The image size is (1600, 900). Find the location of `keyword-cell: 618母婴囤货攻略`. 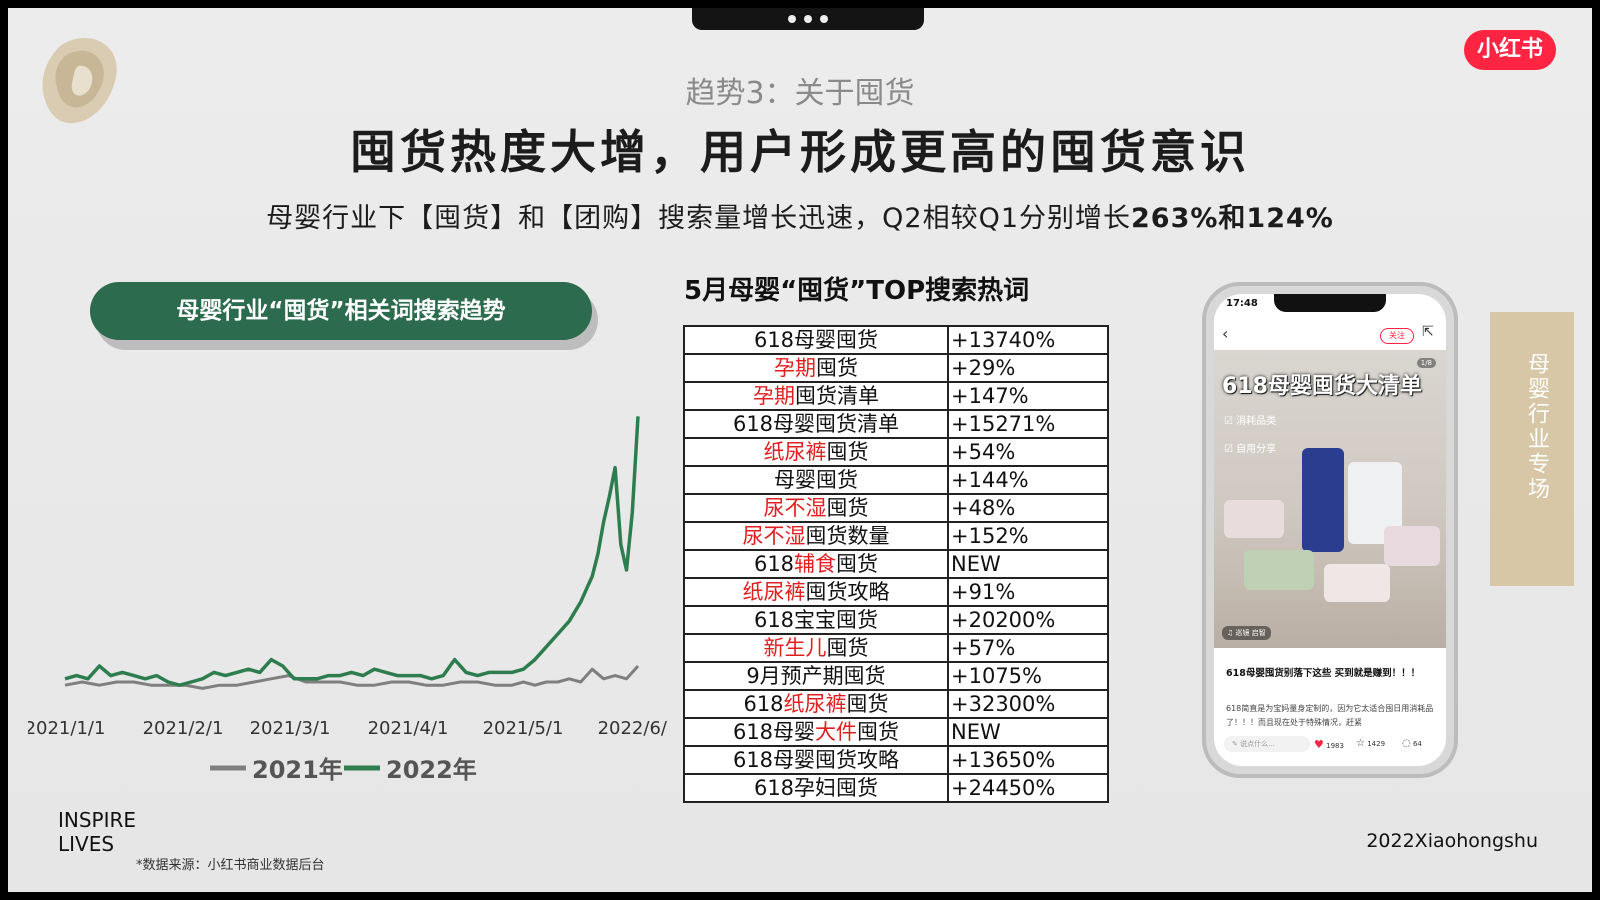

keyword-cell: 618母婴囤货攻略 is located at coordinates (816, 760).